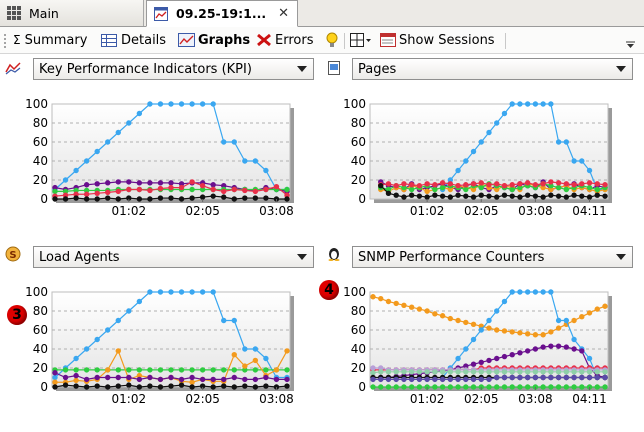 The image size is (644, 432). I want to click on agent-icon: S, so click(13, 254).